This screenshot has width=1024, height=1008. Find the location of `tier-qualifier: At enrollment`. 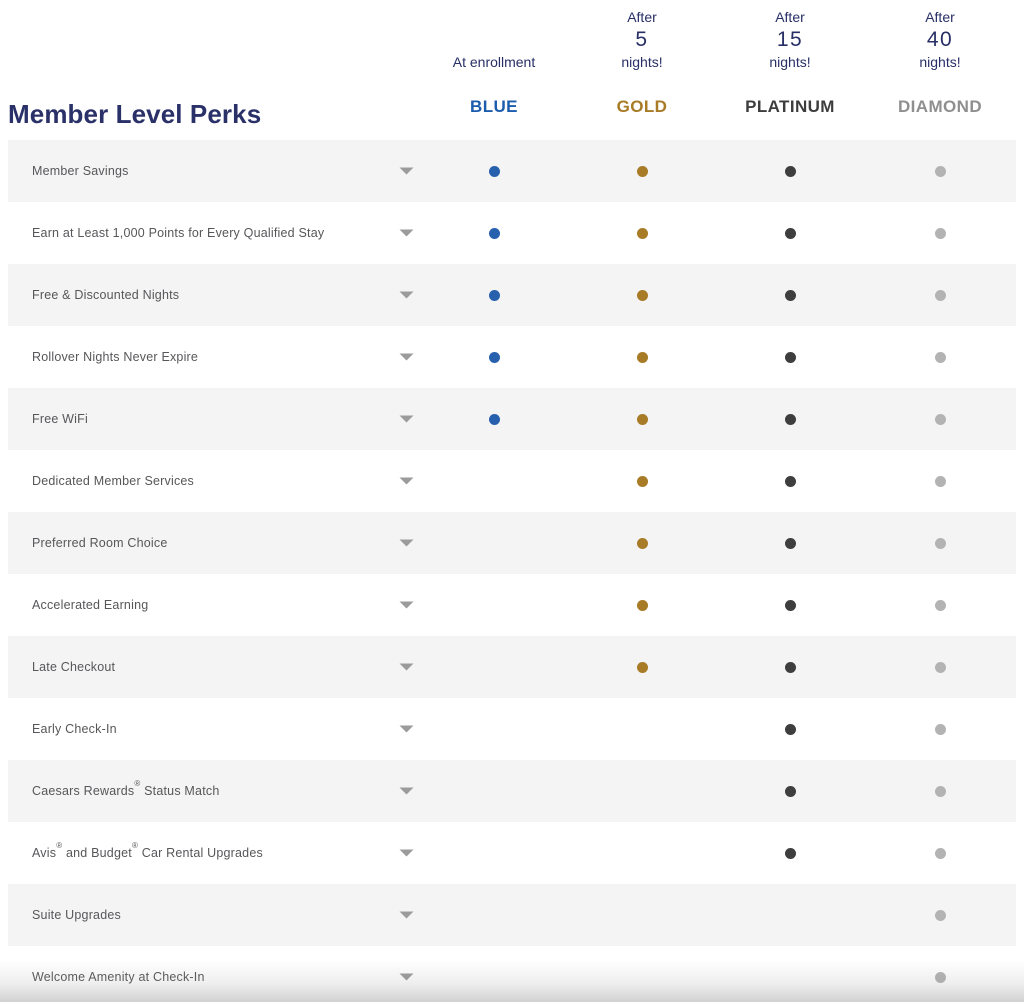

tier-qualifier: At enrollment is located at coordinates (494, 40).